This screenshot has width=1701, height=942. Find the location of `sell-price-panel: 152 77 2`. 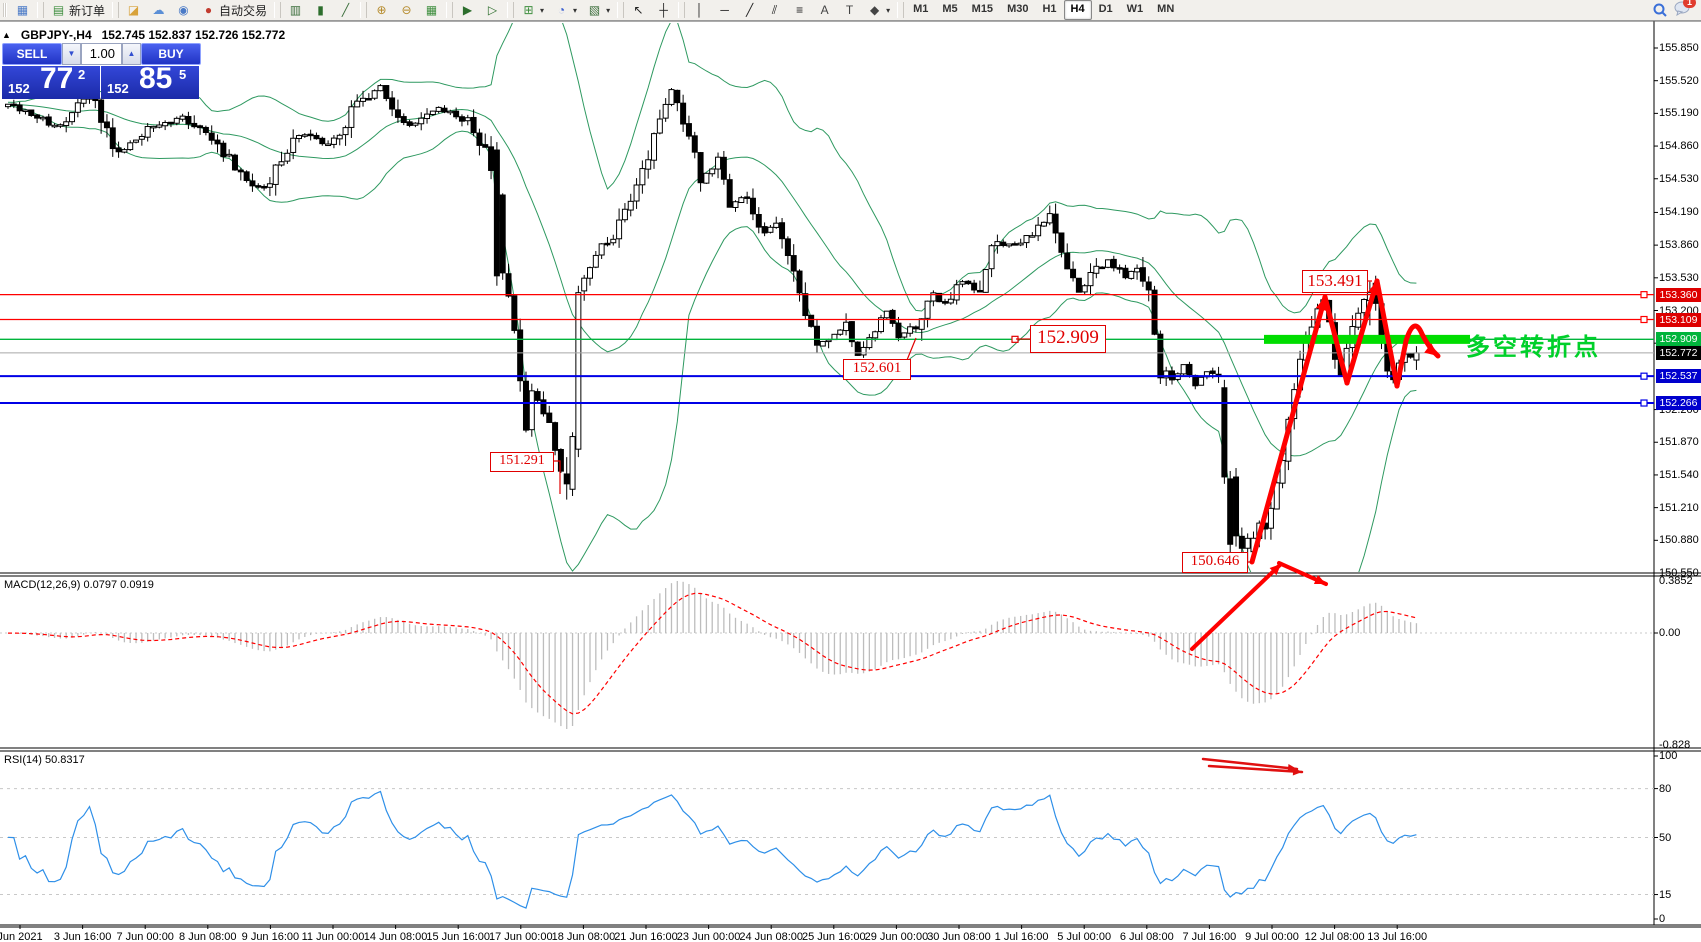

sell-price-panel: 152 77 2 is located at coordinates (51, 80).